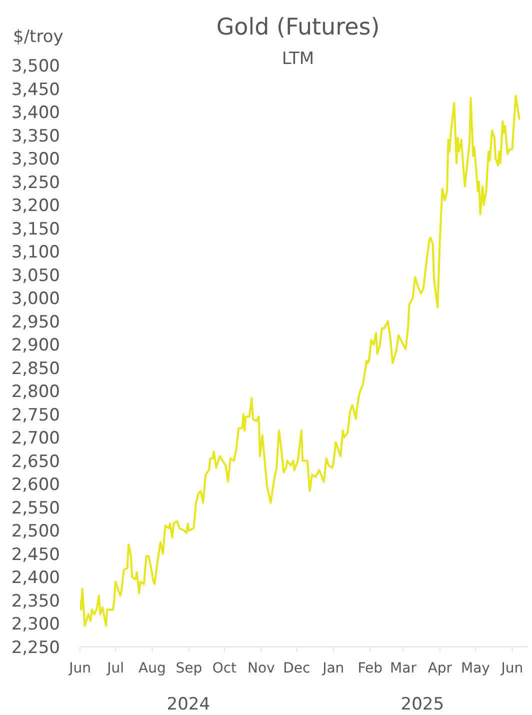  Describe the element at coordinates (35, 252) in the screenshot. I see `y-tick-label: 3,100` at that location.